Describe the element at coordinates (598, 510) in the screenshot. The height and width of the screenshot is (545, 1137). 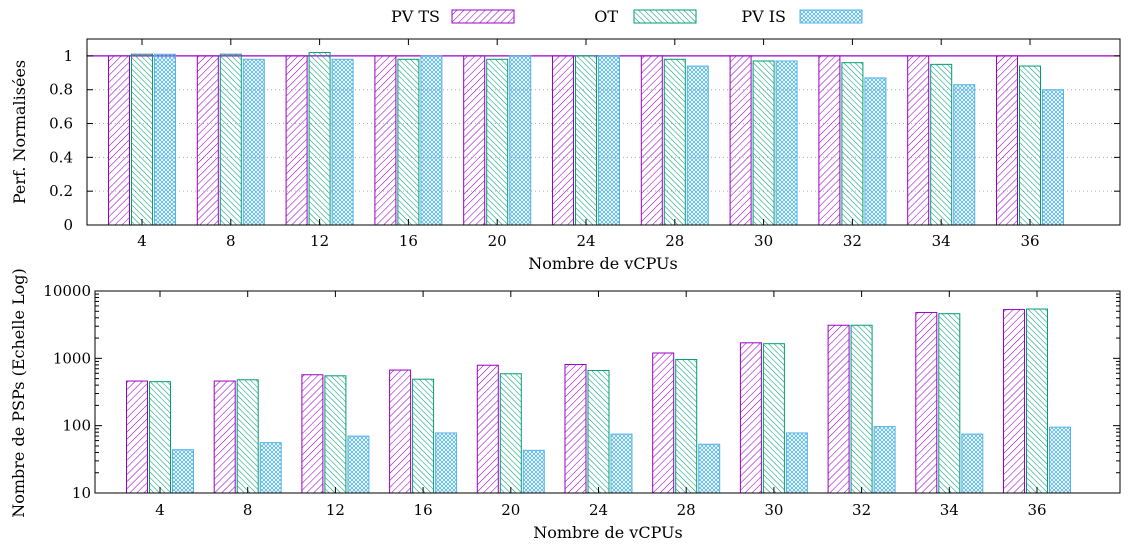
I see `bottom-x-tick-label: 24` at that location.